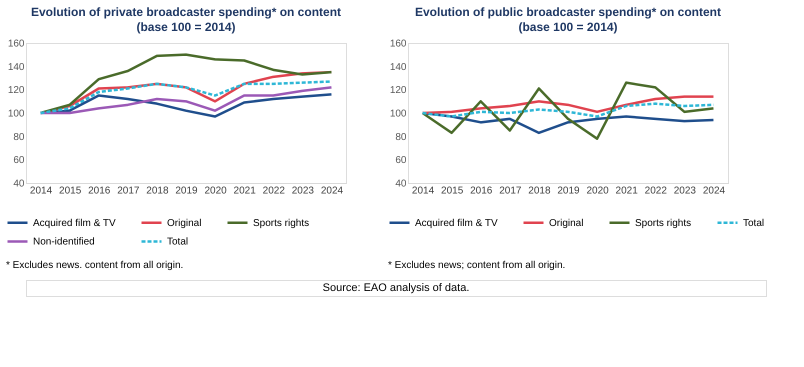 The height and width of the screenshot is (367, 804). Describe the element at coordinates (186, 12) in the screenshot. I see `chart-title: Evolution of private broadcaster spending* on content` at that location.